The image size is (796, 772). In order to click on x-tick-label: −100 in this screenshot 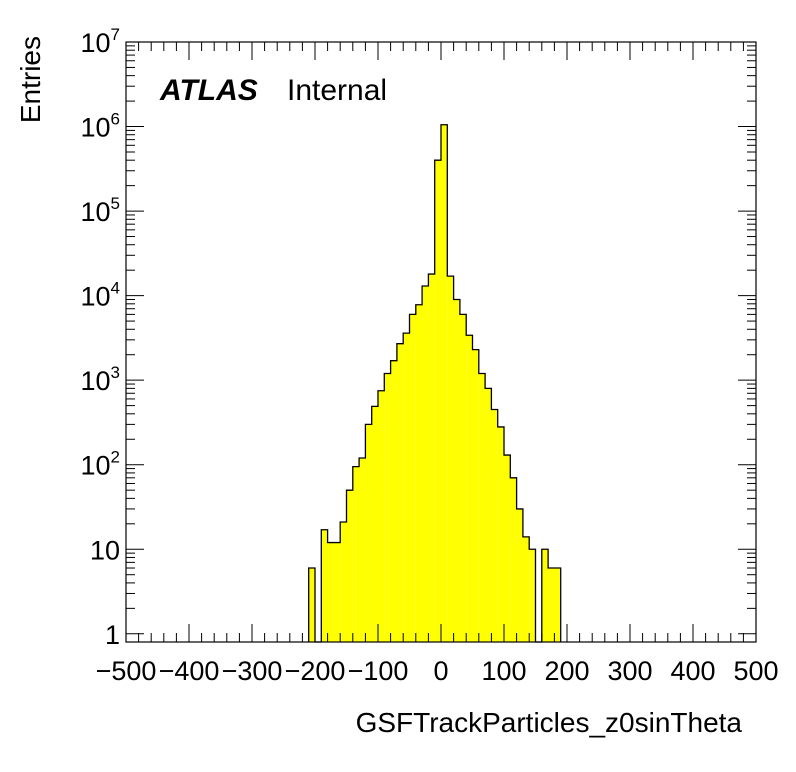, I will do `click(378, 671)`.